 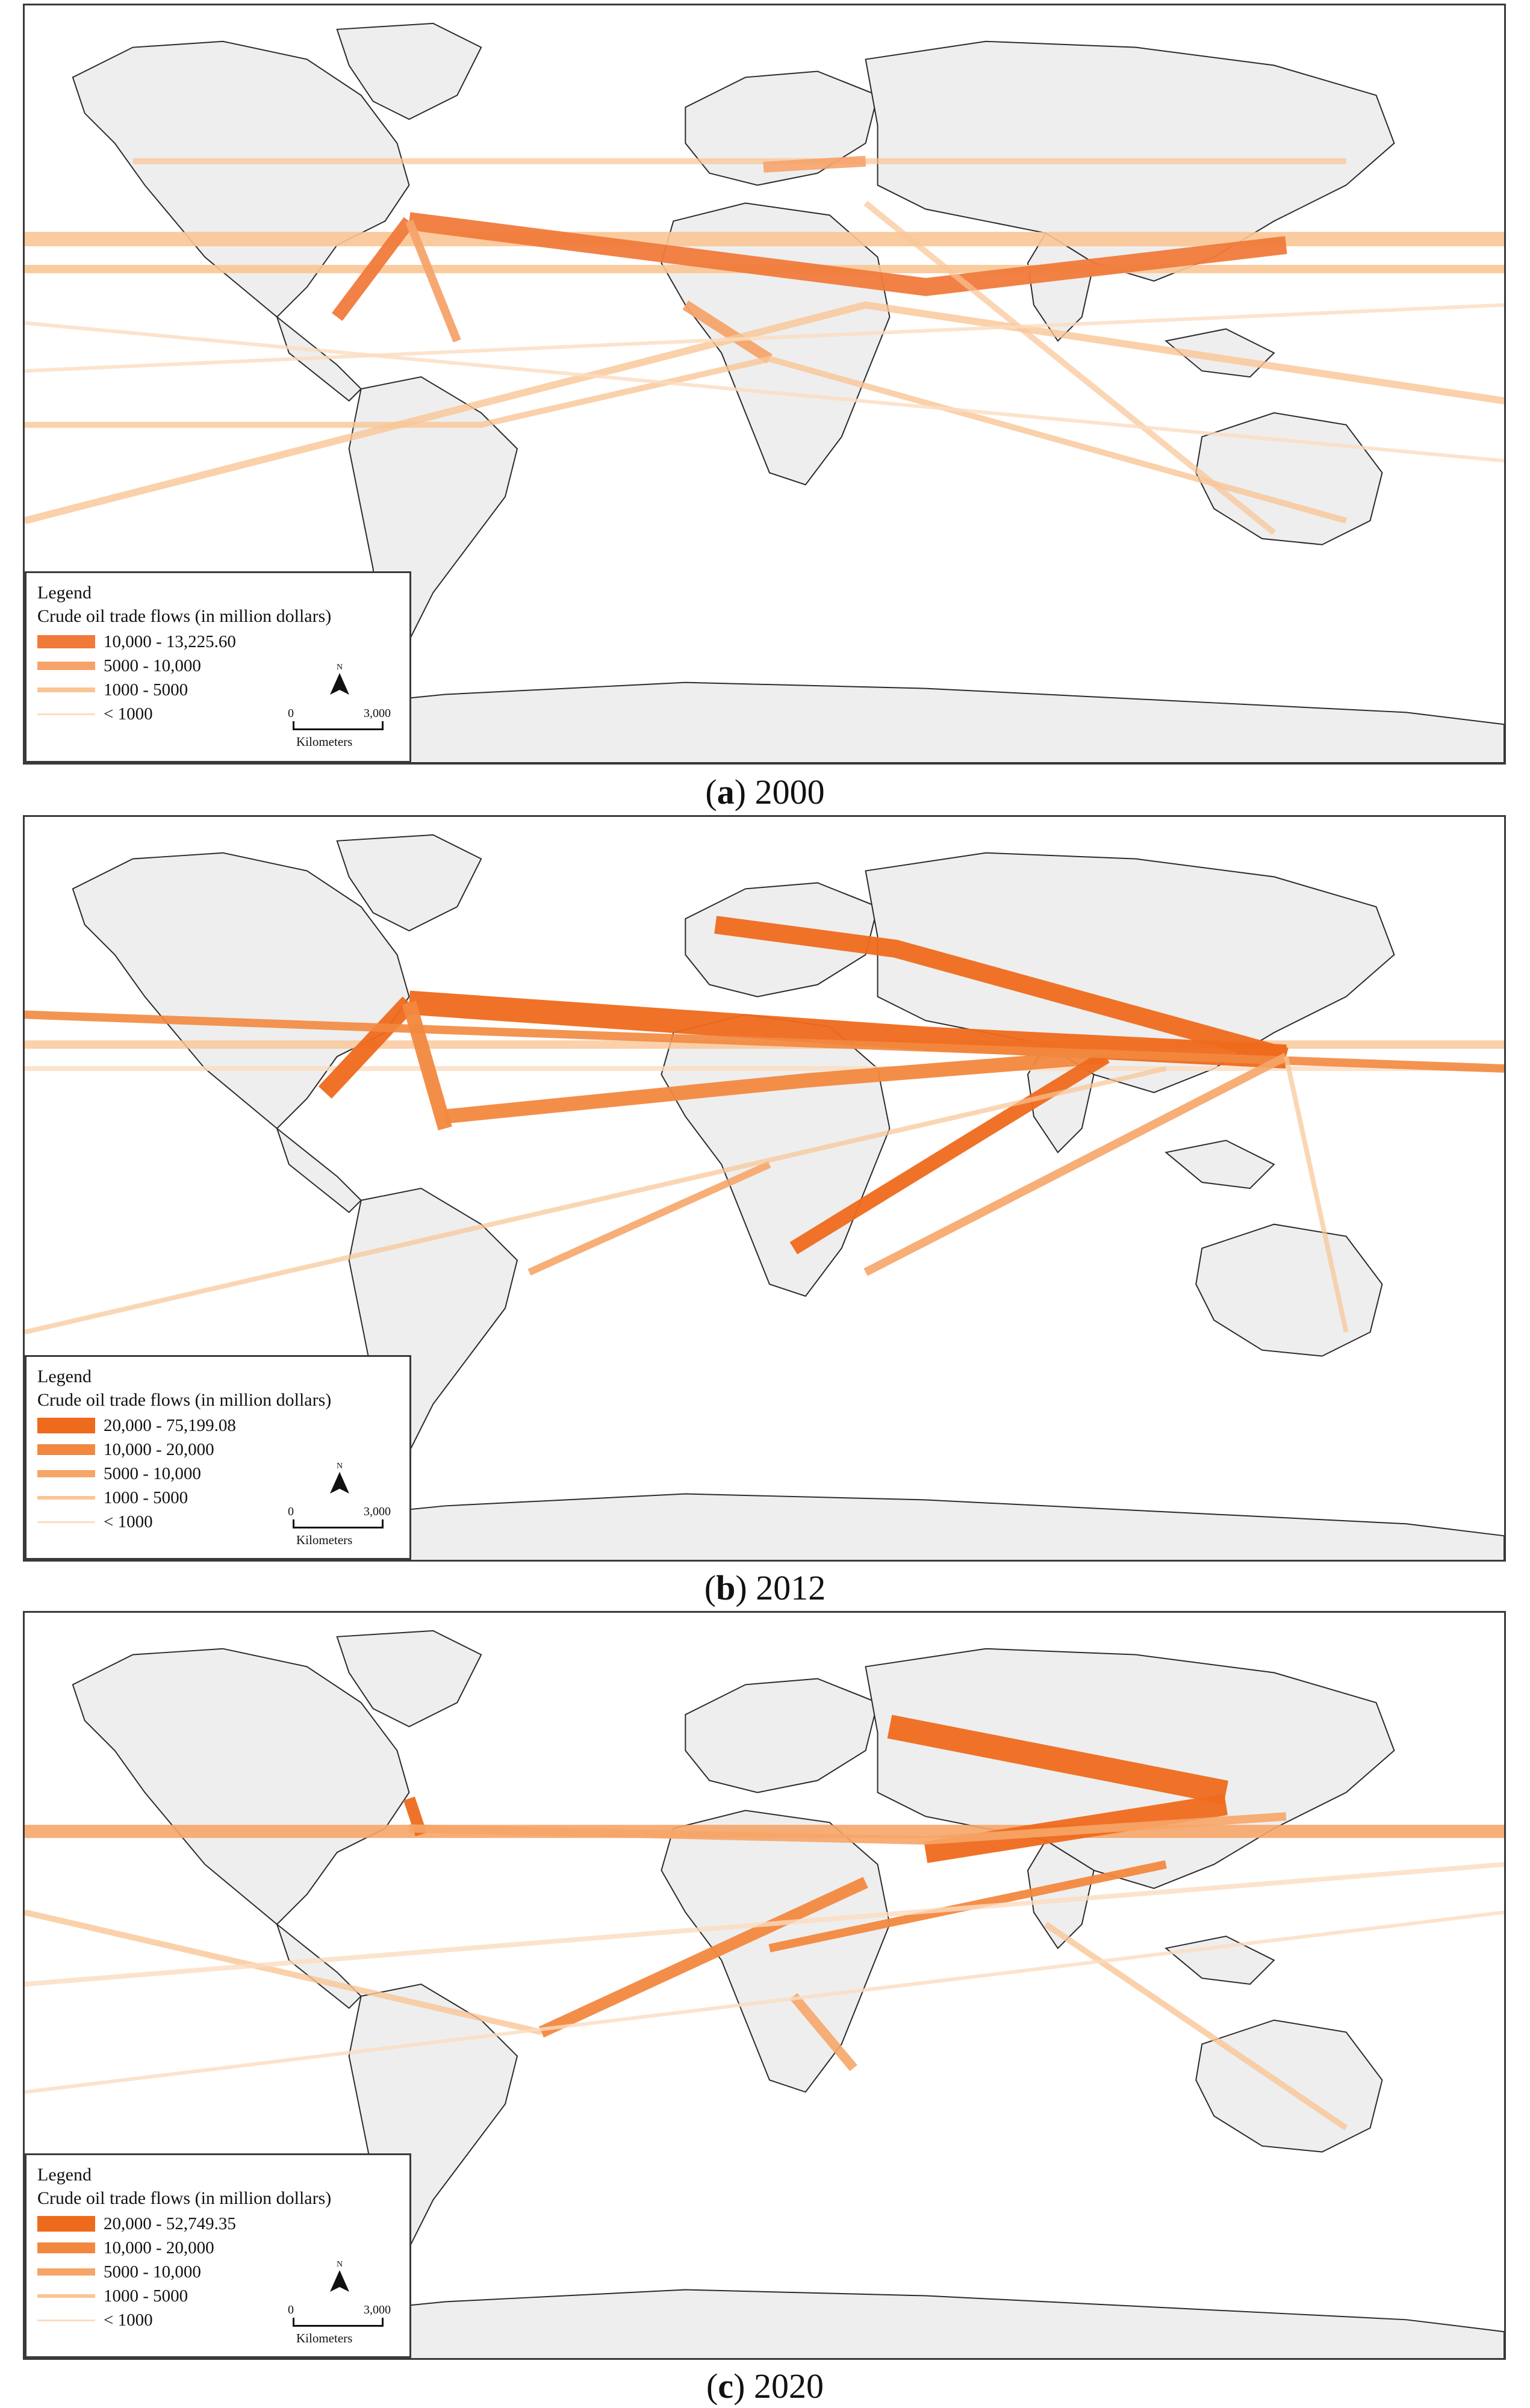 What do you see at coordinates (339, 725) in the screenshot?
I see `scale-bar-line` at bounding box center [339, 725].